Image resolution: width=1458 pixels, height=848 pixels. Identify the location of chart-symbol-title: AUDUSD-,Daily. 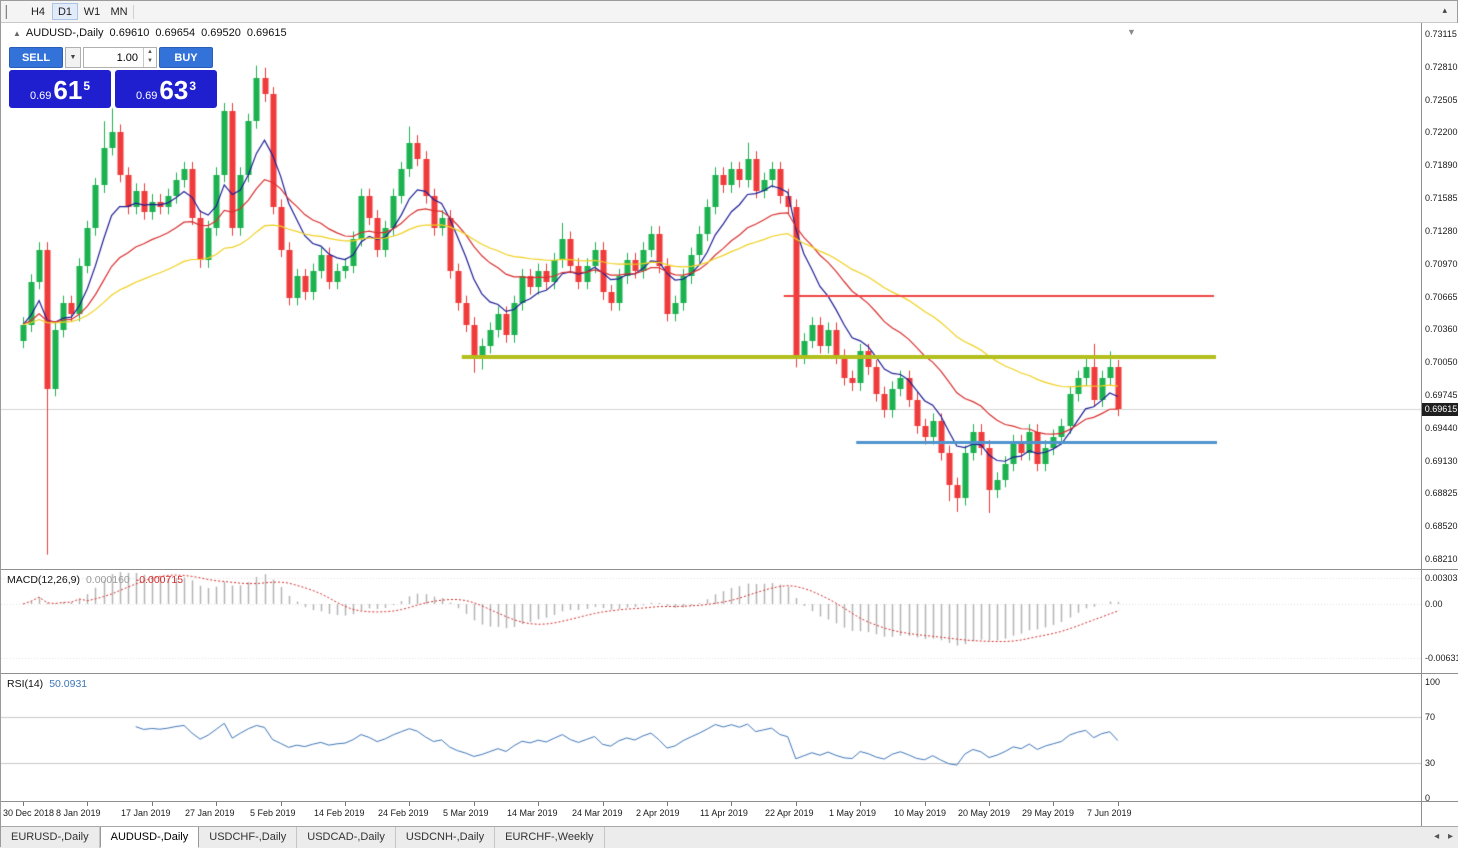
(64, 33).